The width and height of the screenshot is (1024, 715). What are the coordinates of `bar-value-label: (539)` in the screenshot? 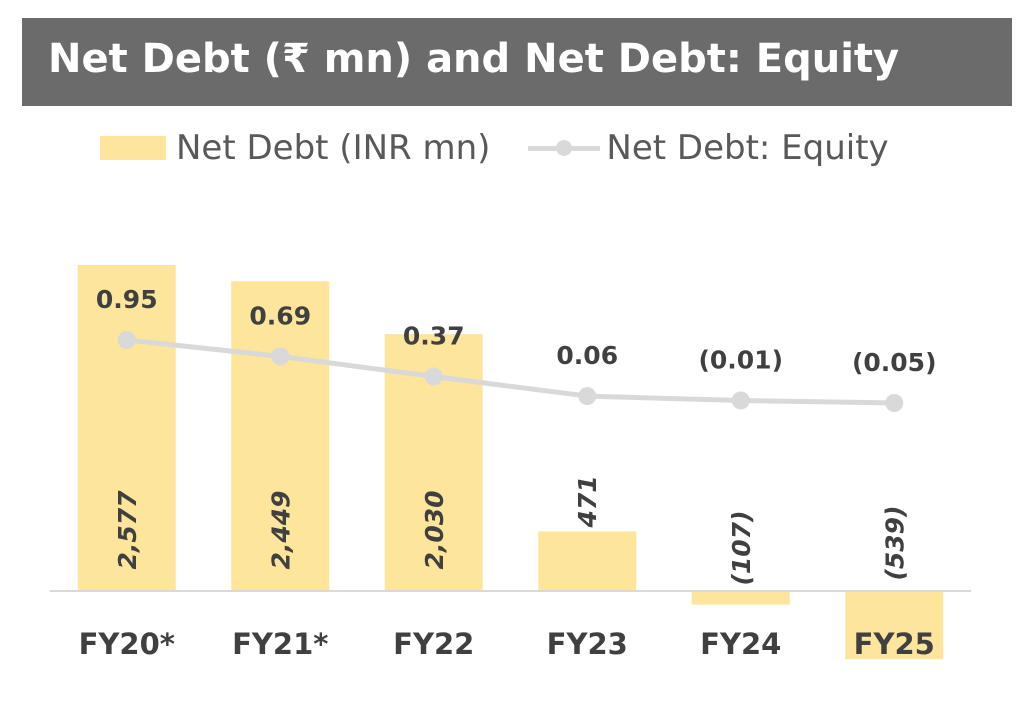 It's located at (894, 542).